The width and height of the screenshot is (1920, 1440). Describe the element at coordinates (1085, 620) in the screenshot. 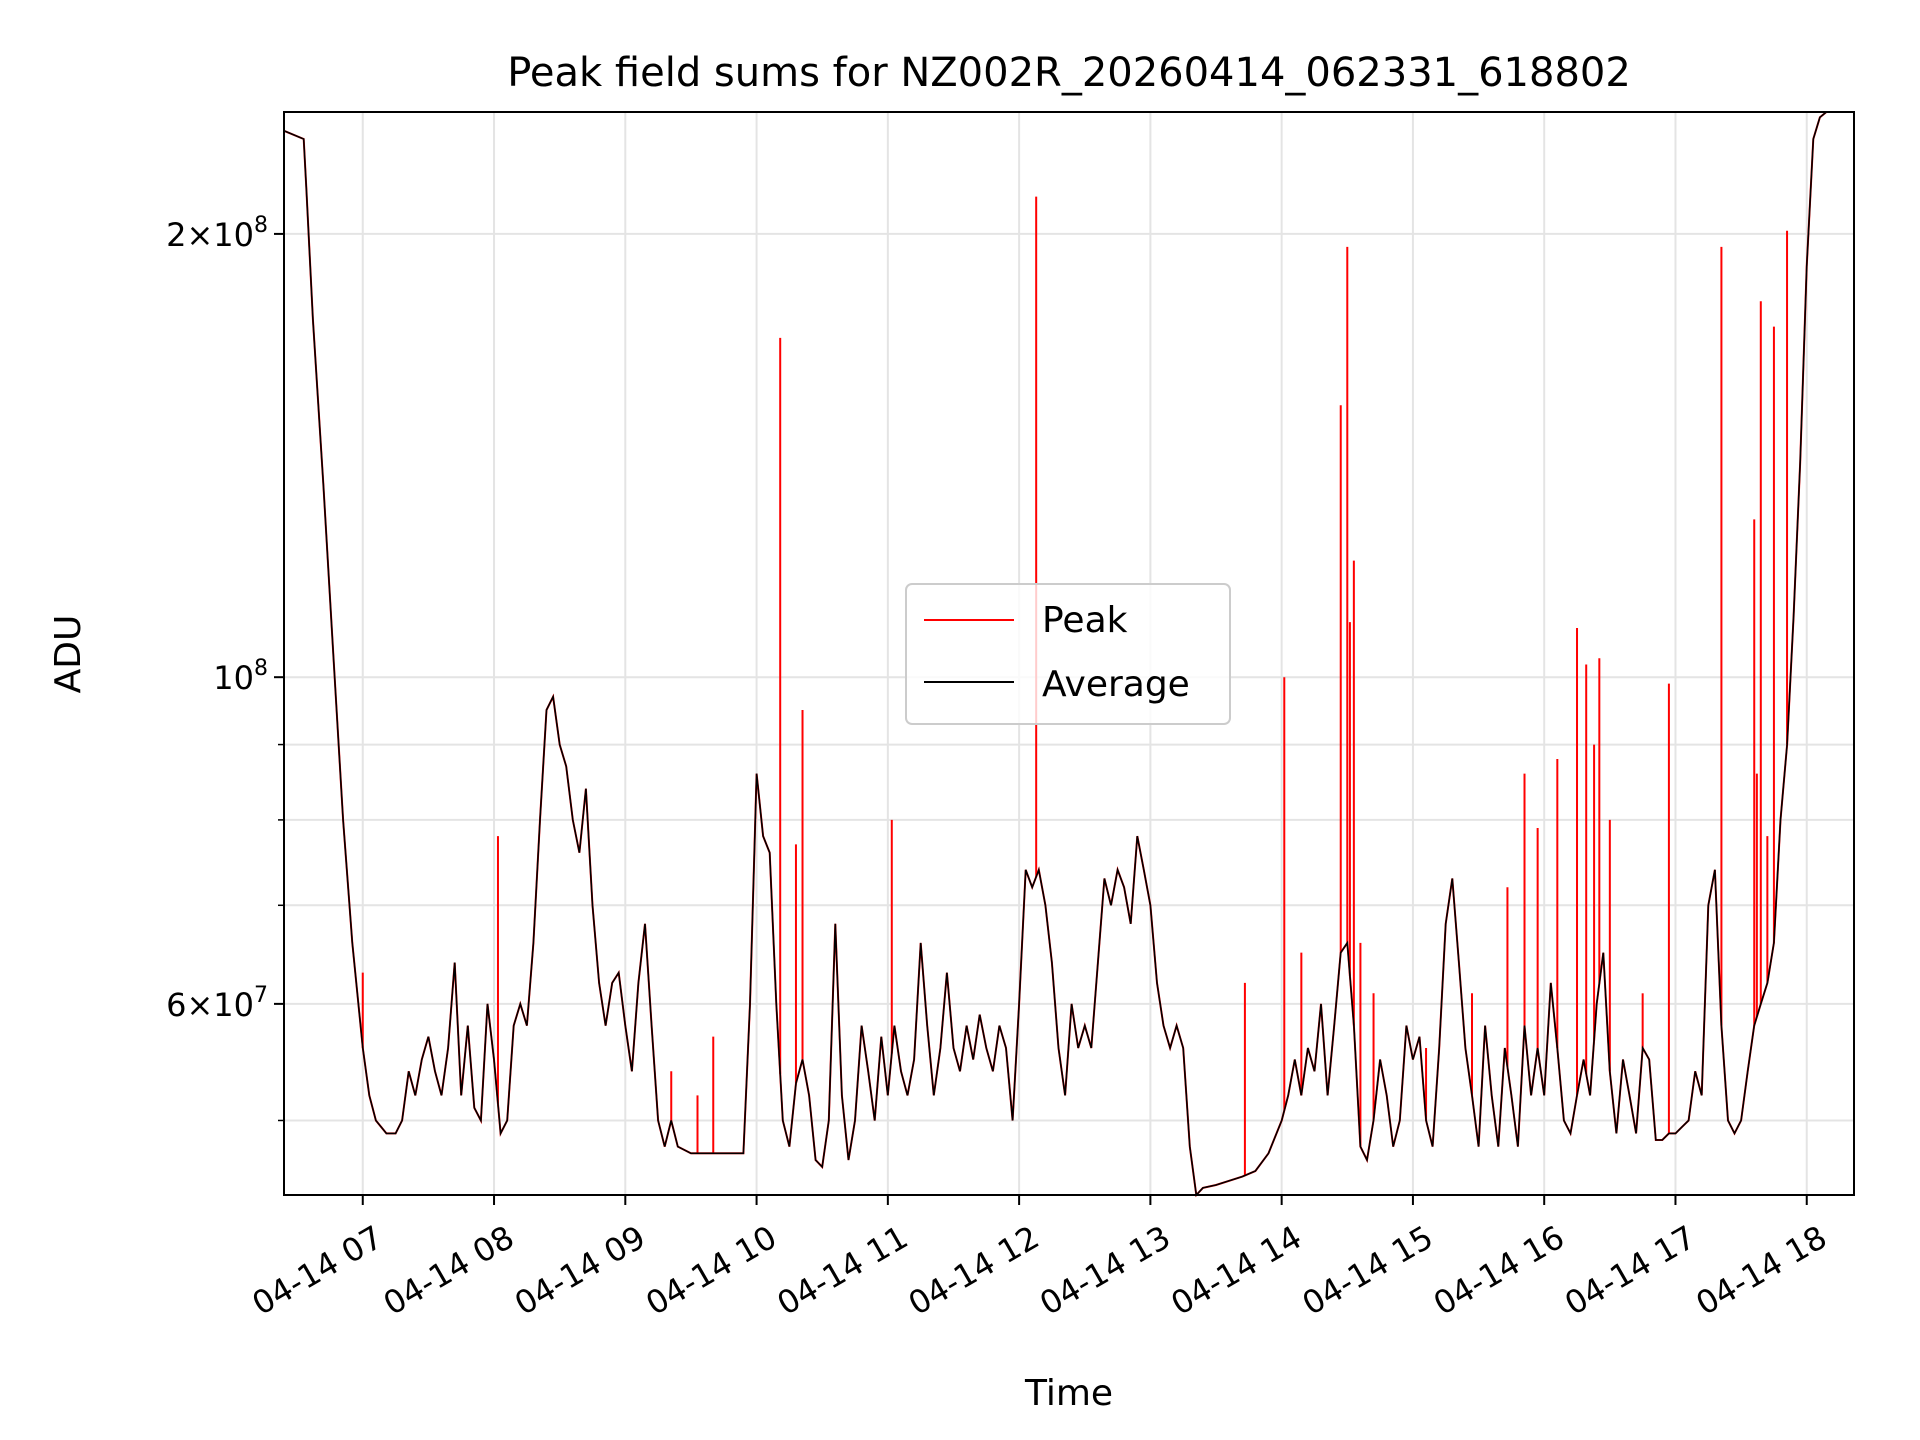

I see `legend-label-peak: Peak` at that location.